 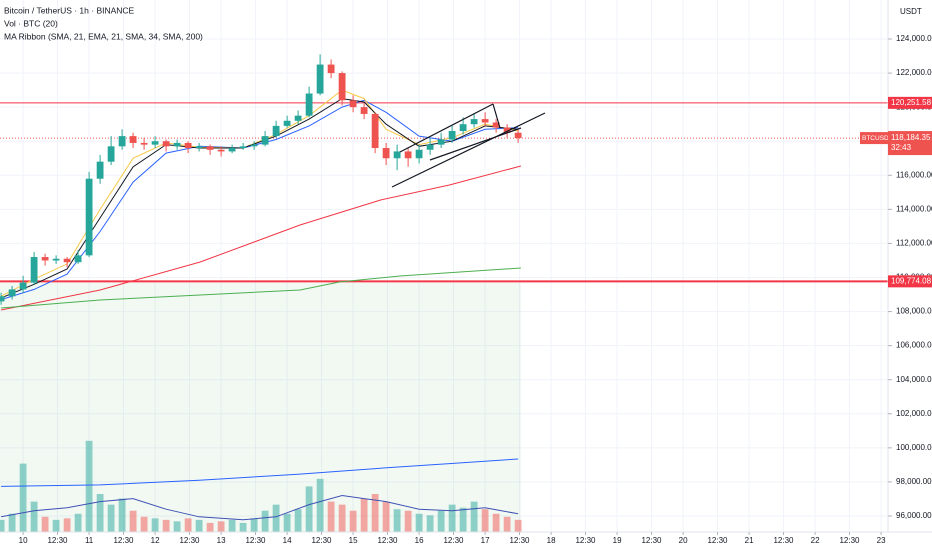 What do you see at coordinates (89, 540) in the screenshot?
I see `x-tick-label: 11` at bounding box center [89, 540].